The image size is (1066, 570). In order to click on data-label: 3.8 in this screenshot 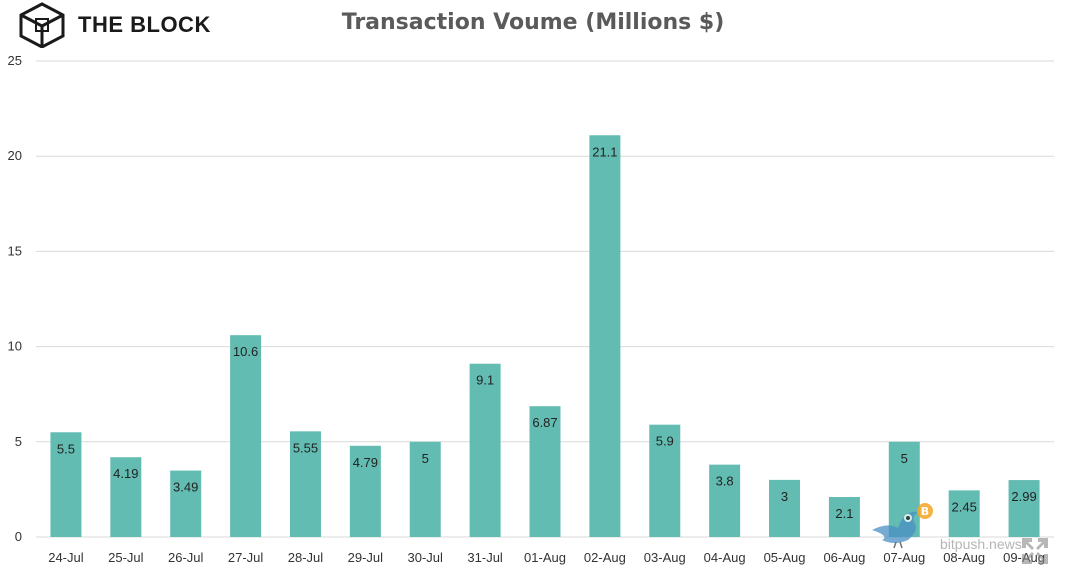, I will do `click(725, 481)`.